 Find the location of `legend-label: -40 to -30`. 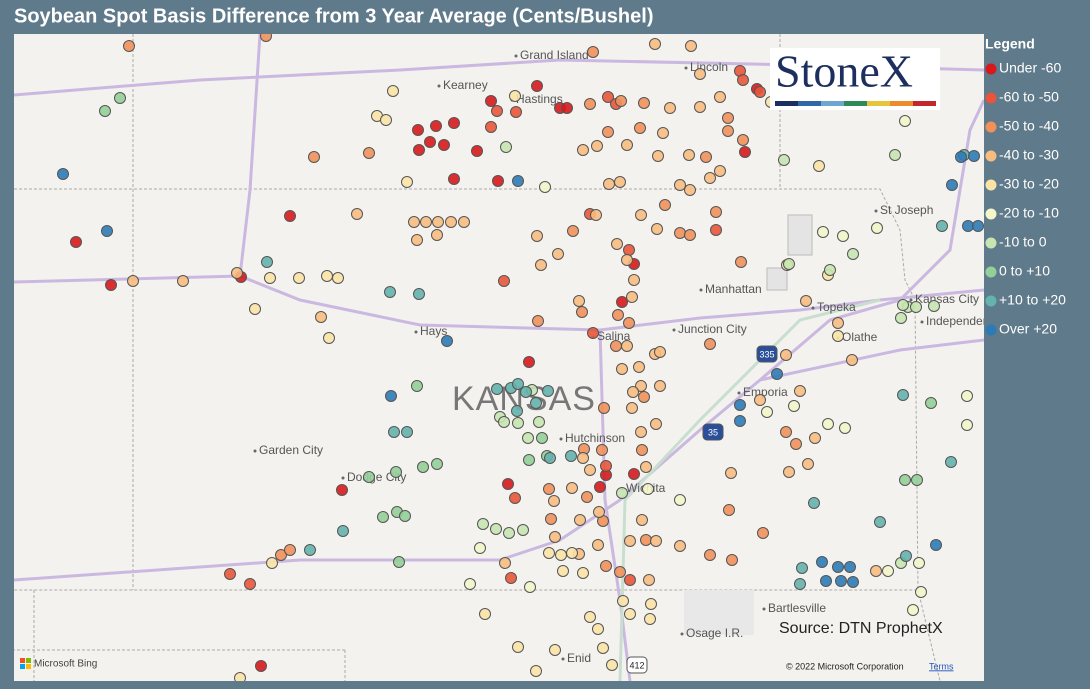

legend-label: -40 to -30 is located at coordinates (1029, 155).